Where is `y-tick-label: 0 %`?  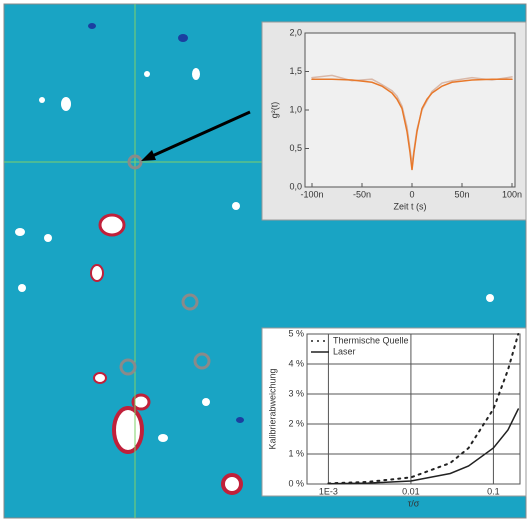 y-tick-label: 0 % is located at coordinates (296, 483).